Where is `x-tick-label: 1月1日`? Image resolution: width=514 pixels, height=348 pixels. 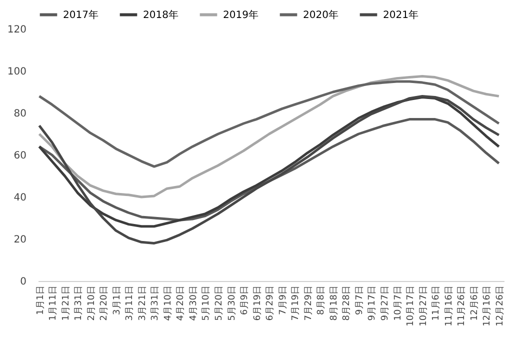
x-tick-label: 1月1日 is located at coordinates (41, 300).